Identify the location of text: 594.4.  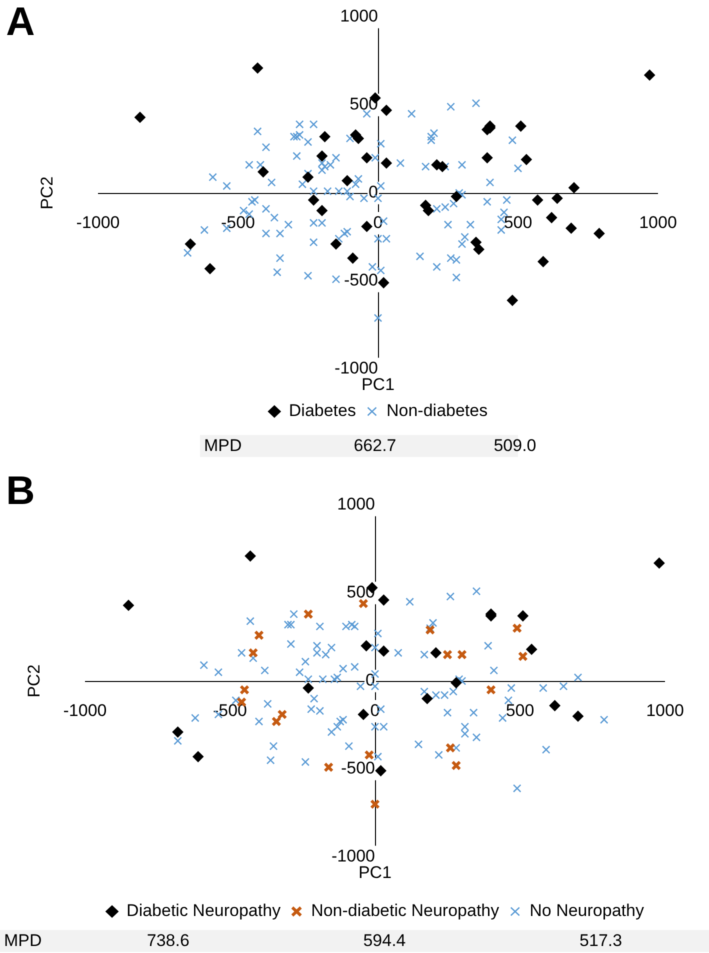
(384, 941).